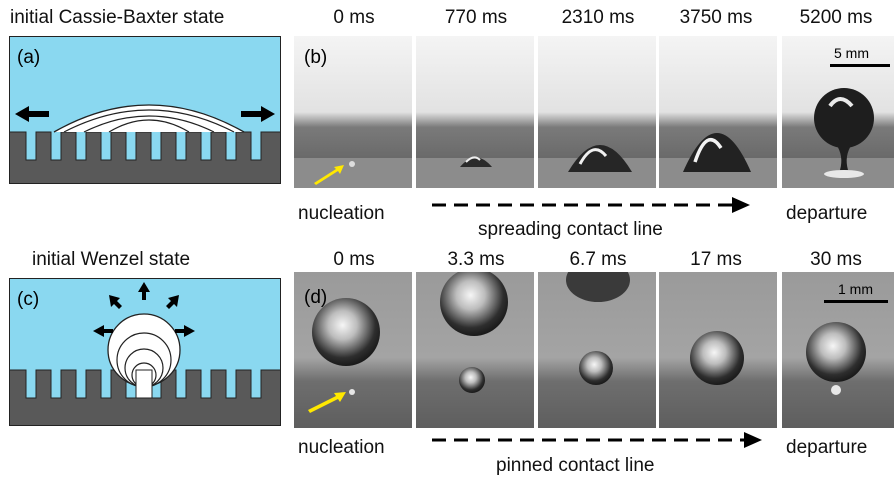 This screenshot has height=481, width=894. I want to click on time-label: 3750 ms, so click(716, 17).